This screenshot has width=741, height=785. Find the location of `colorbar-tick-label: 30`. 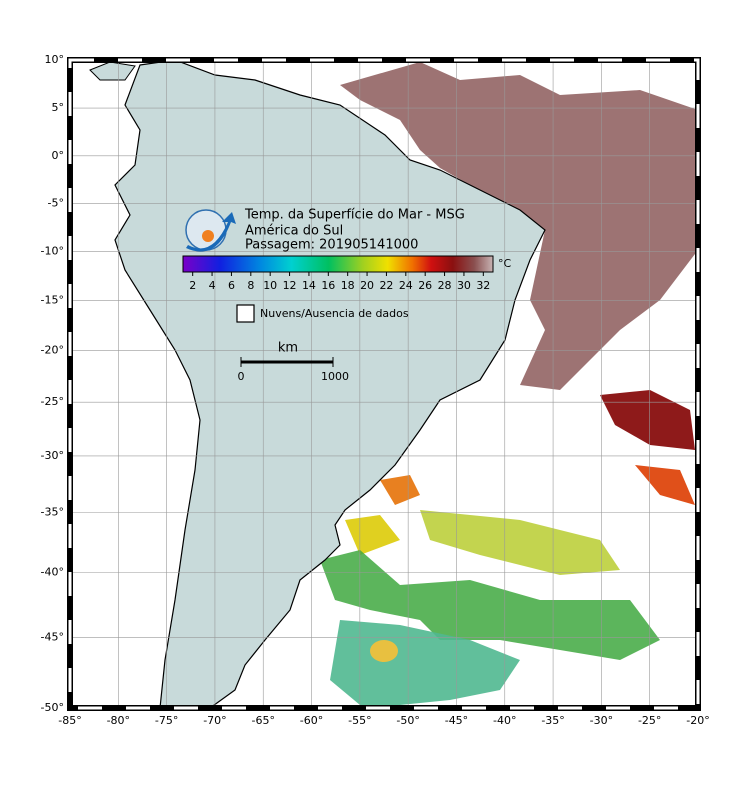

colorbar-tick-label: 30 is located at coordinates (464, 285).